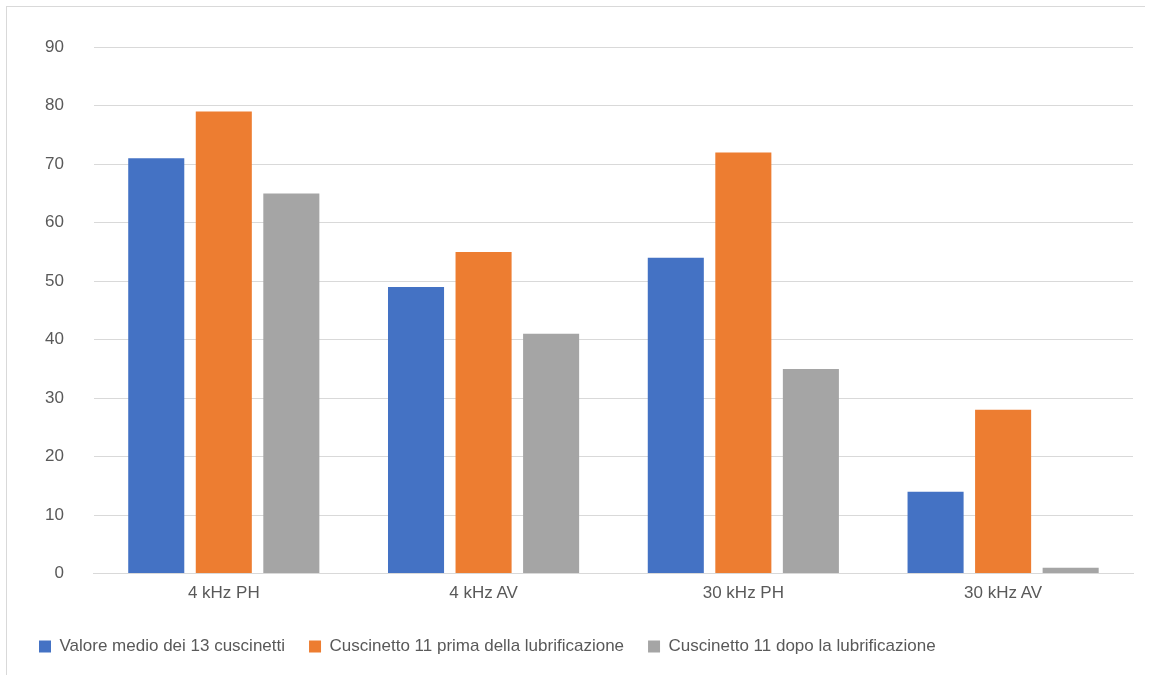  I want to click on x-tick-label: 30 kHz PH, so click(743, 593).